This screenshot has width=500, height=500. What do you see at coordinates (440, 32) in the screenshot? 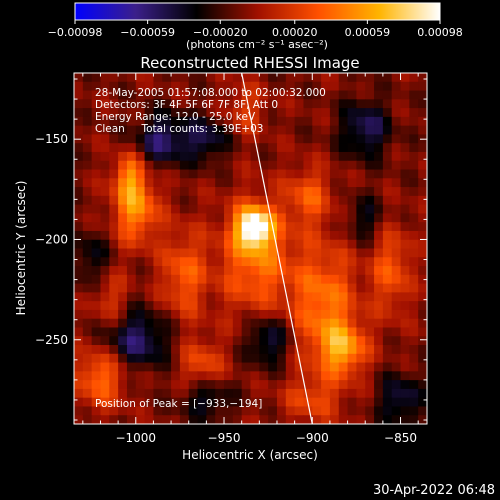
I see `colorbar-tick-label: 0.00098` at bounding box center [440, 32].